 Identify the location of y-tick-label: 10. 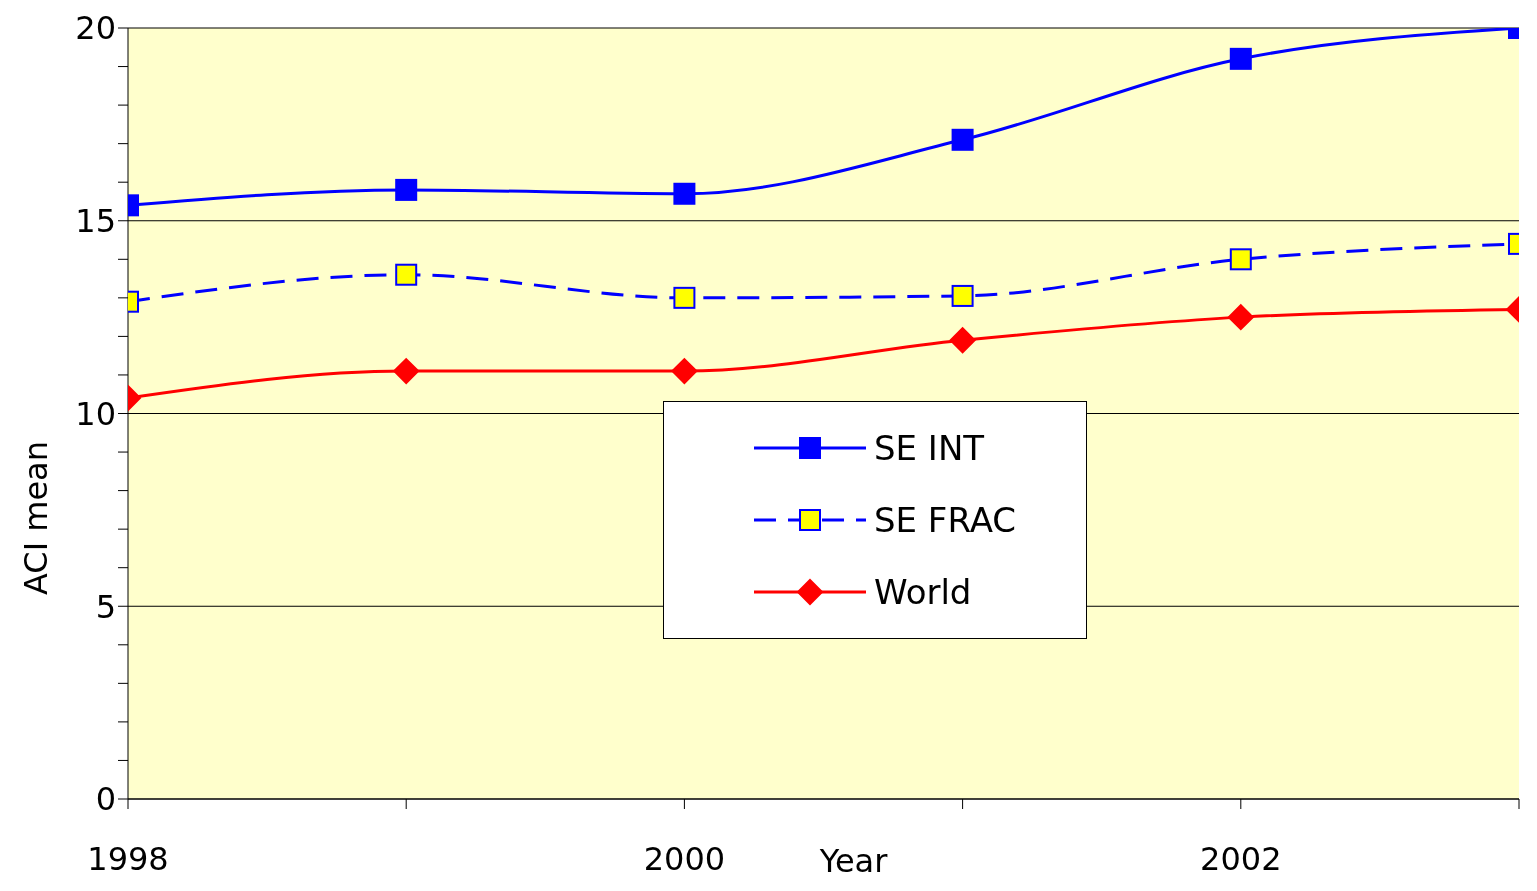
(95, 413).